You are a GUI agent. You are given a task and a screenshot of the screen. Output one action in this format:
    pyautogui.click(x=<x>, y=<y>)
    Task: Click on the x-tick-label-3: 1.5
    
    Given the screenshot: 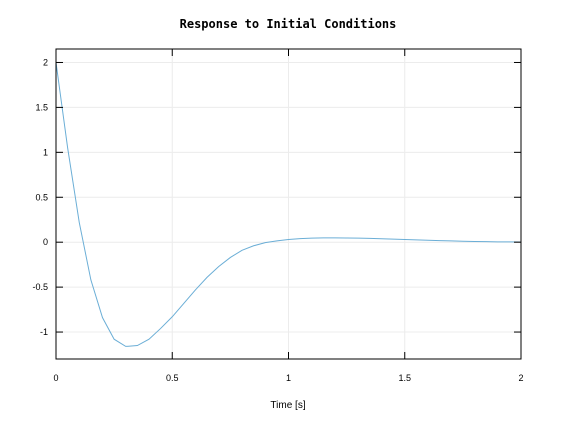 What is the action you would take?
    pyautogui.click(x=404, y=378)
    